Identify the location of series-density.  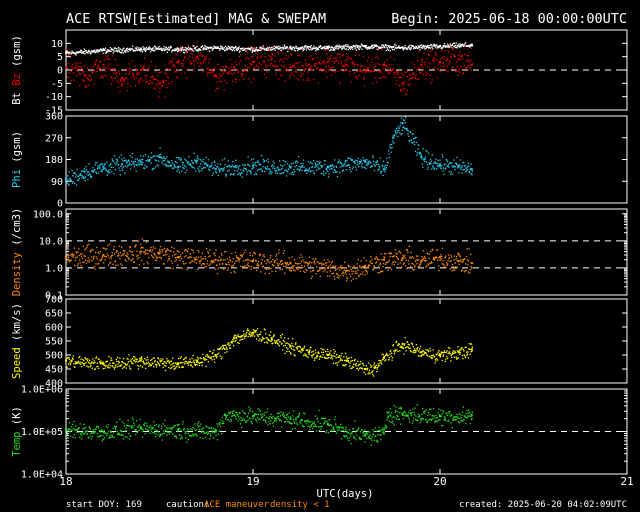
(269, 260).